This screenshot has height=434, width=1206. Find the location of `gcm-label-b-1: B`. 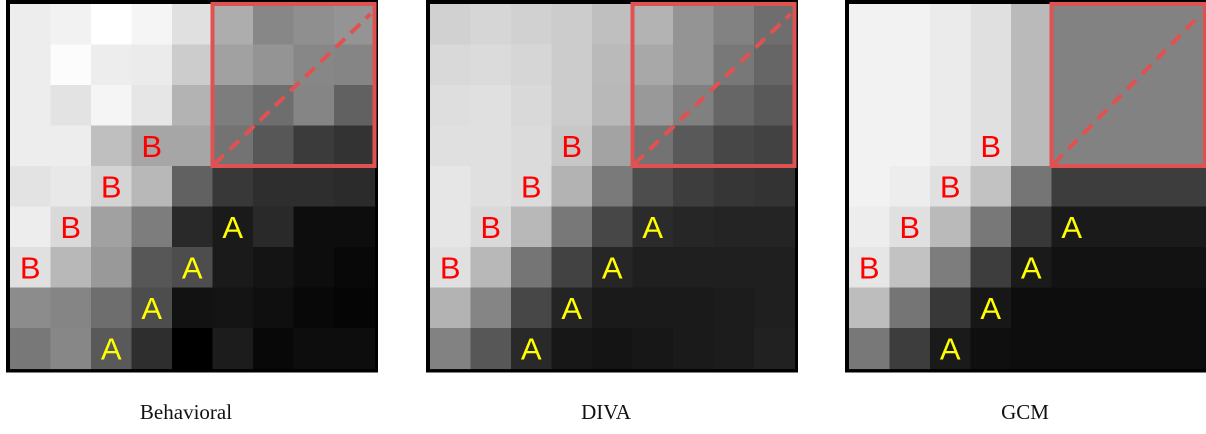

gcm-label-b-1: B is located at coordinates (909, 227).